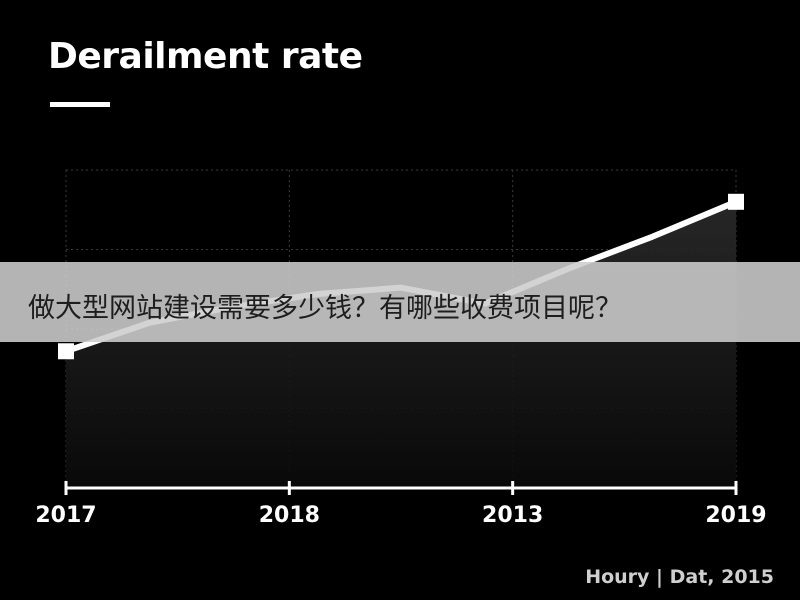 This screenshot has height=600, width=800. I want to click on x-axis, so click(401, 488).